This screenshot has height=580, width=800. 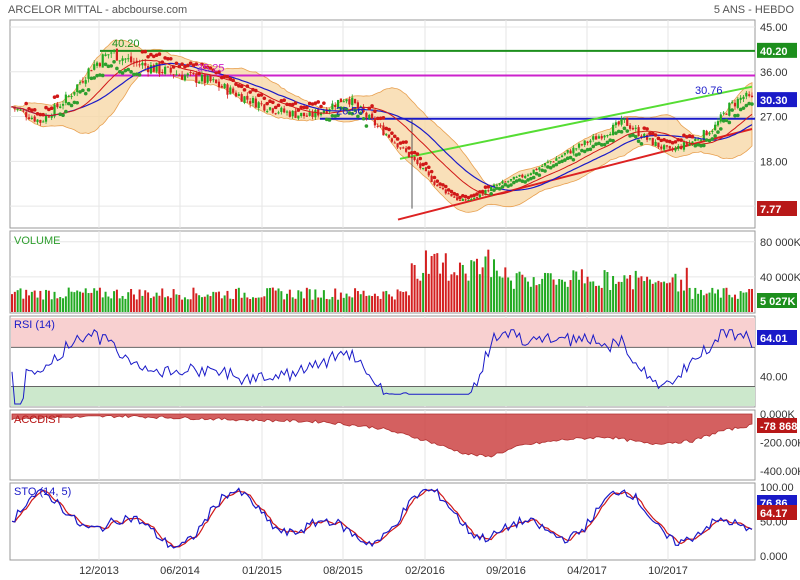 What do you see at coordinates (383, 362) in the screenshot?
I see `rsi-plot` at bounding box center [383, 362].